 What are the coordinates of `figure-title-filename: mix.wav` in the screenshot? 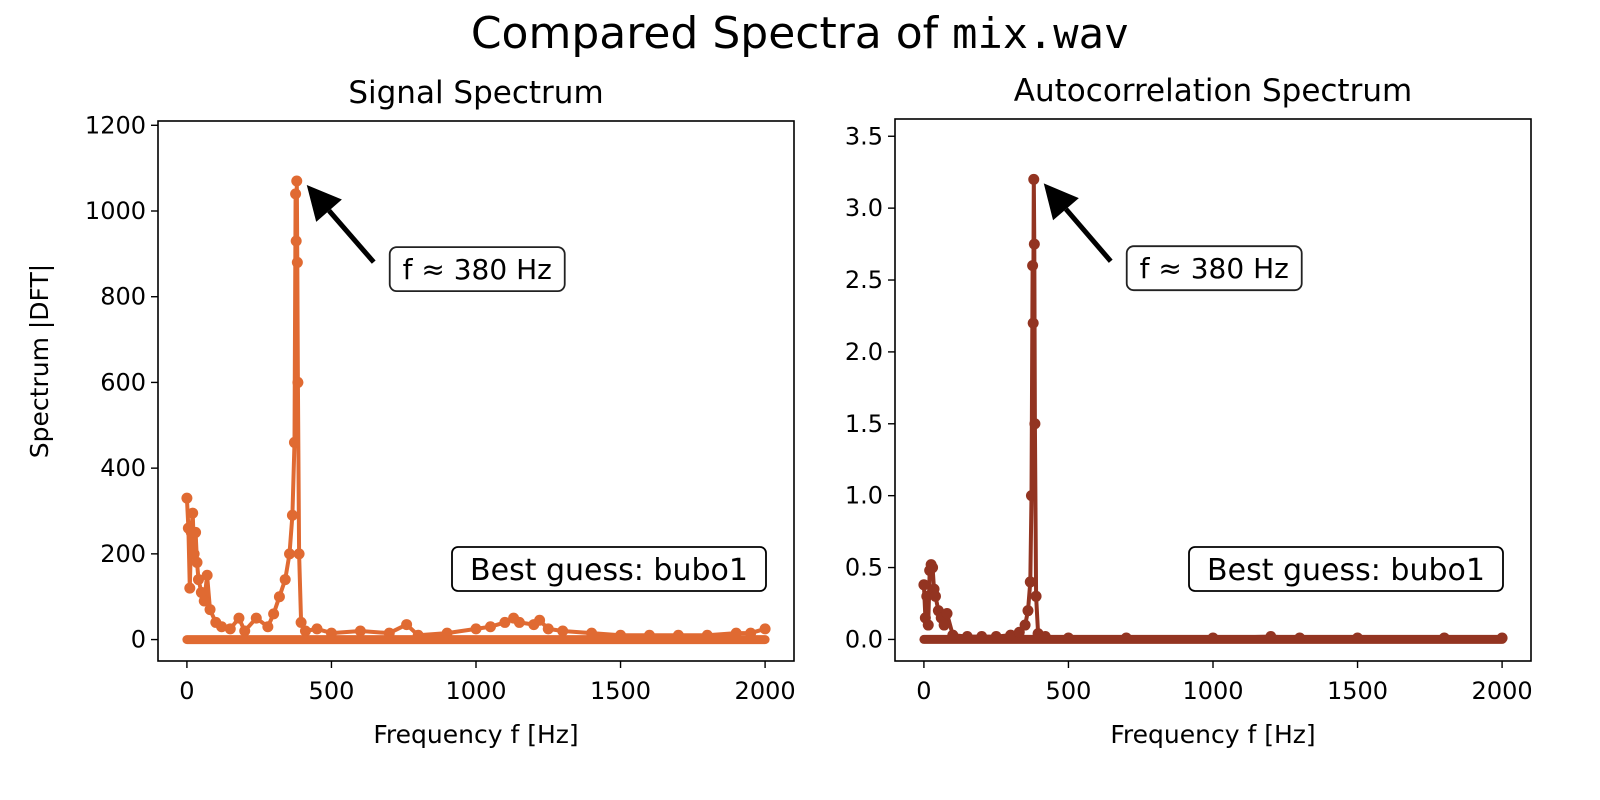 It's located at (1041, 33).